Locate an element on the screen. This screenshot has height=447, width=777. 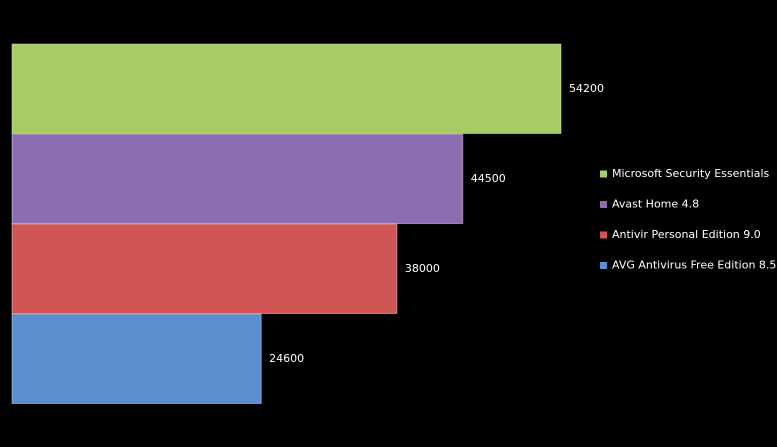
value-label: 24600 is located at coordinates (286, 358).